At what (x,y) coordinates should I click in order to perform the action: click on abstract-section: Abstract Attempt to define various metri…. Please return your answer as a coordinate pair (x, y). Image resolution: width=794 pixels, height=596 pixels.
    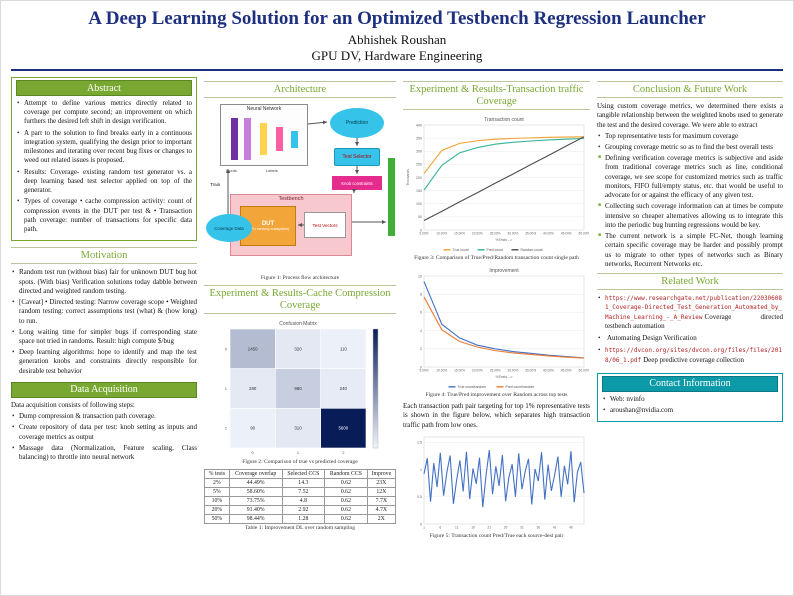
    Looking at the image, I should click on (104, 159).